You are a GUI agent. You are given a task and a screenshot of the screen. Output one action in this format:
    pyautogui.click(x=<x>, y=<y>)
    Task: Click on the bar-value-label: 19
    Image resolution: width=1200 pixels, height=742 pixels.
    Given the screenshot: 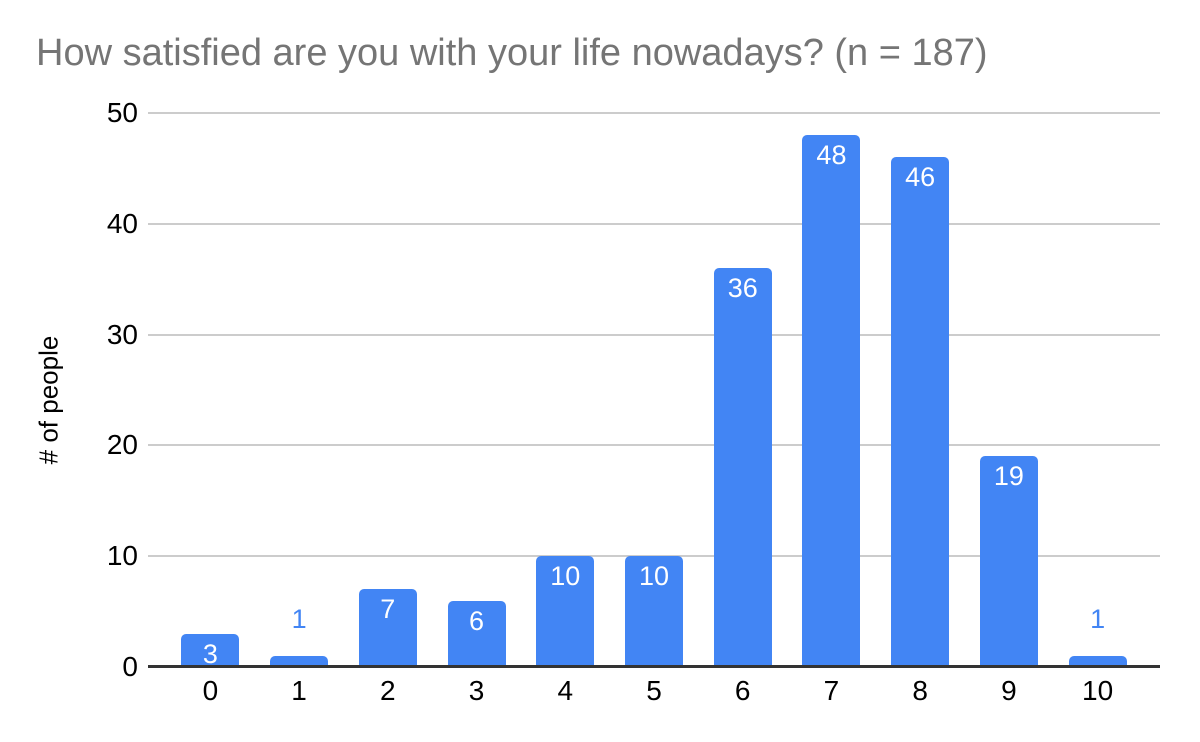 What is the action you would take?
    pyautogui.click(x=1008, y=476)
    